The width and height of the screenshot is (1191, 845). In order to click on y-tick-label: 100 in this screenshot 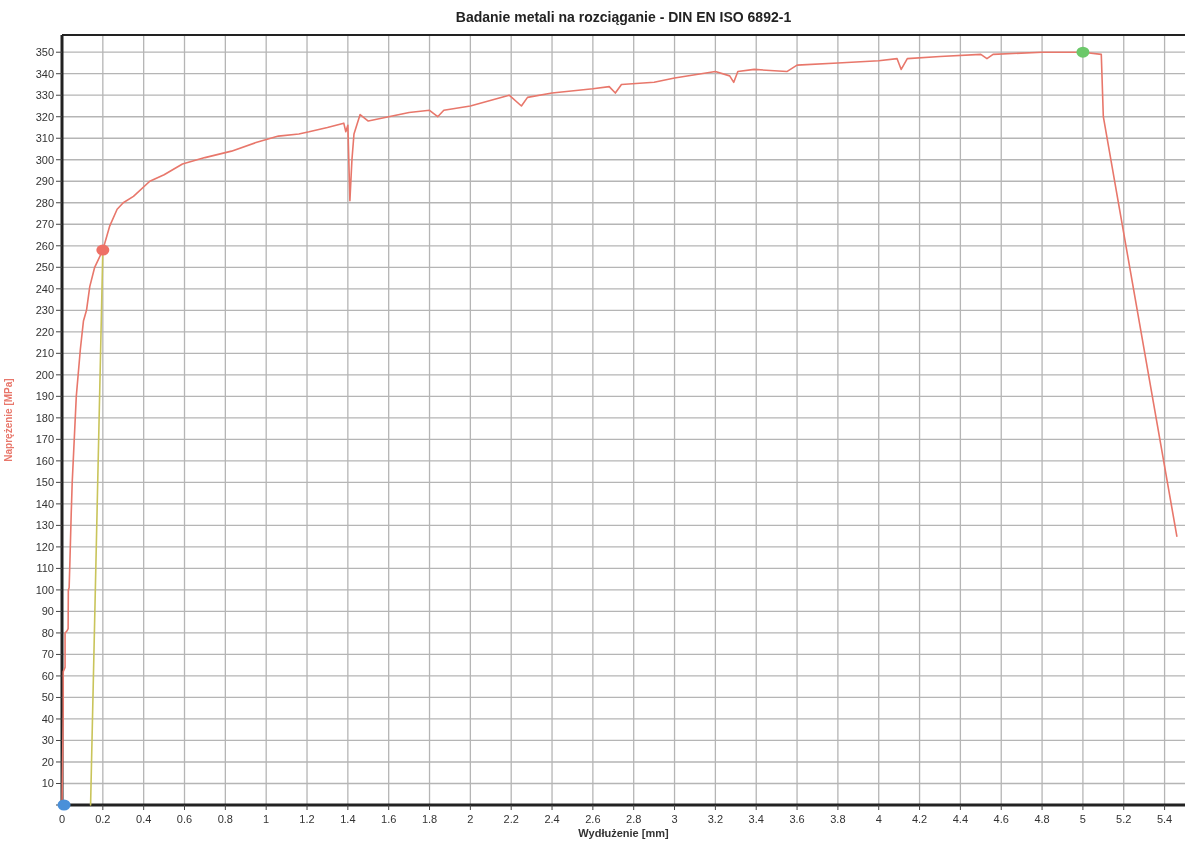, I will do `click(44, 589)`.